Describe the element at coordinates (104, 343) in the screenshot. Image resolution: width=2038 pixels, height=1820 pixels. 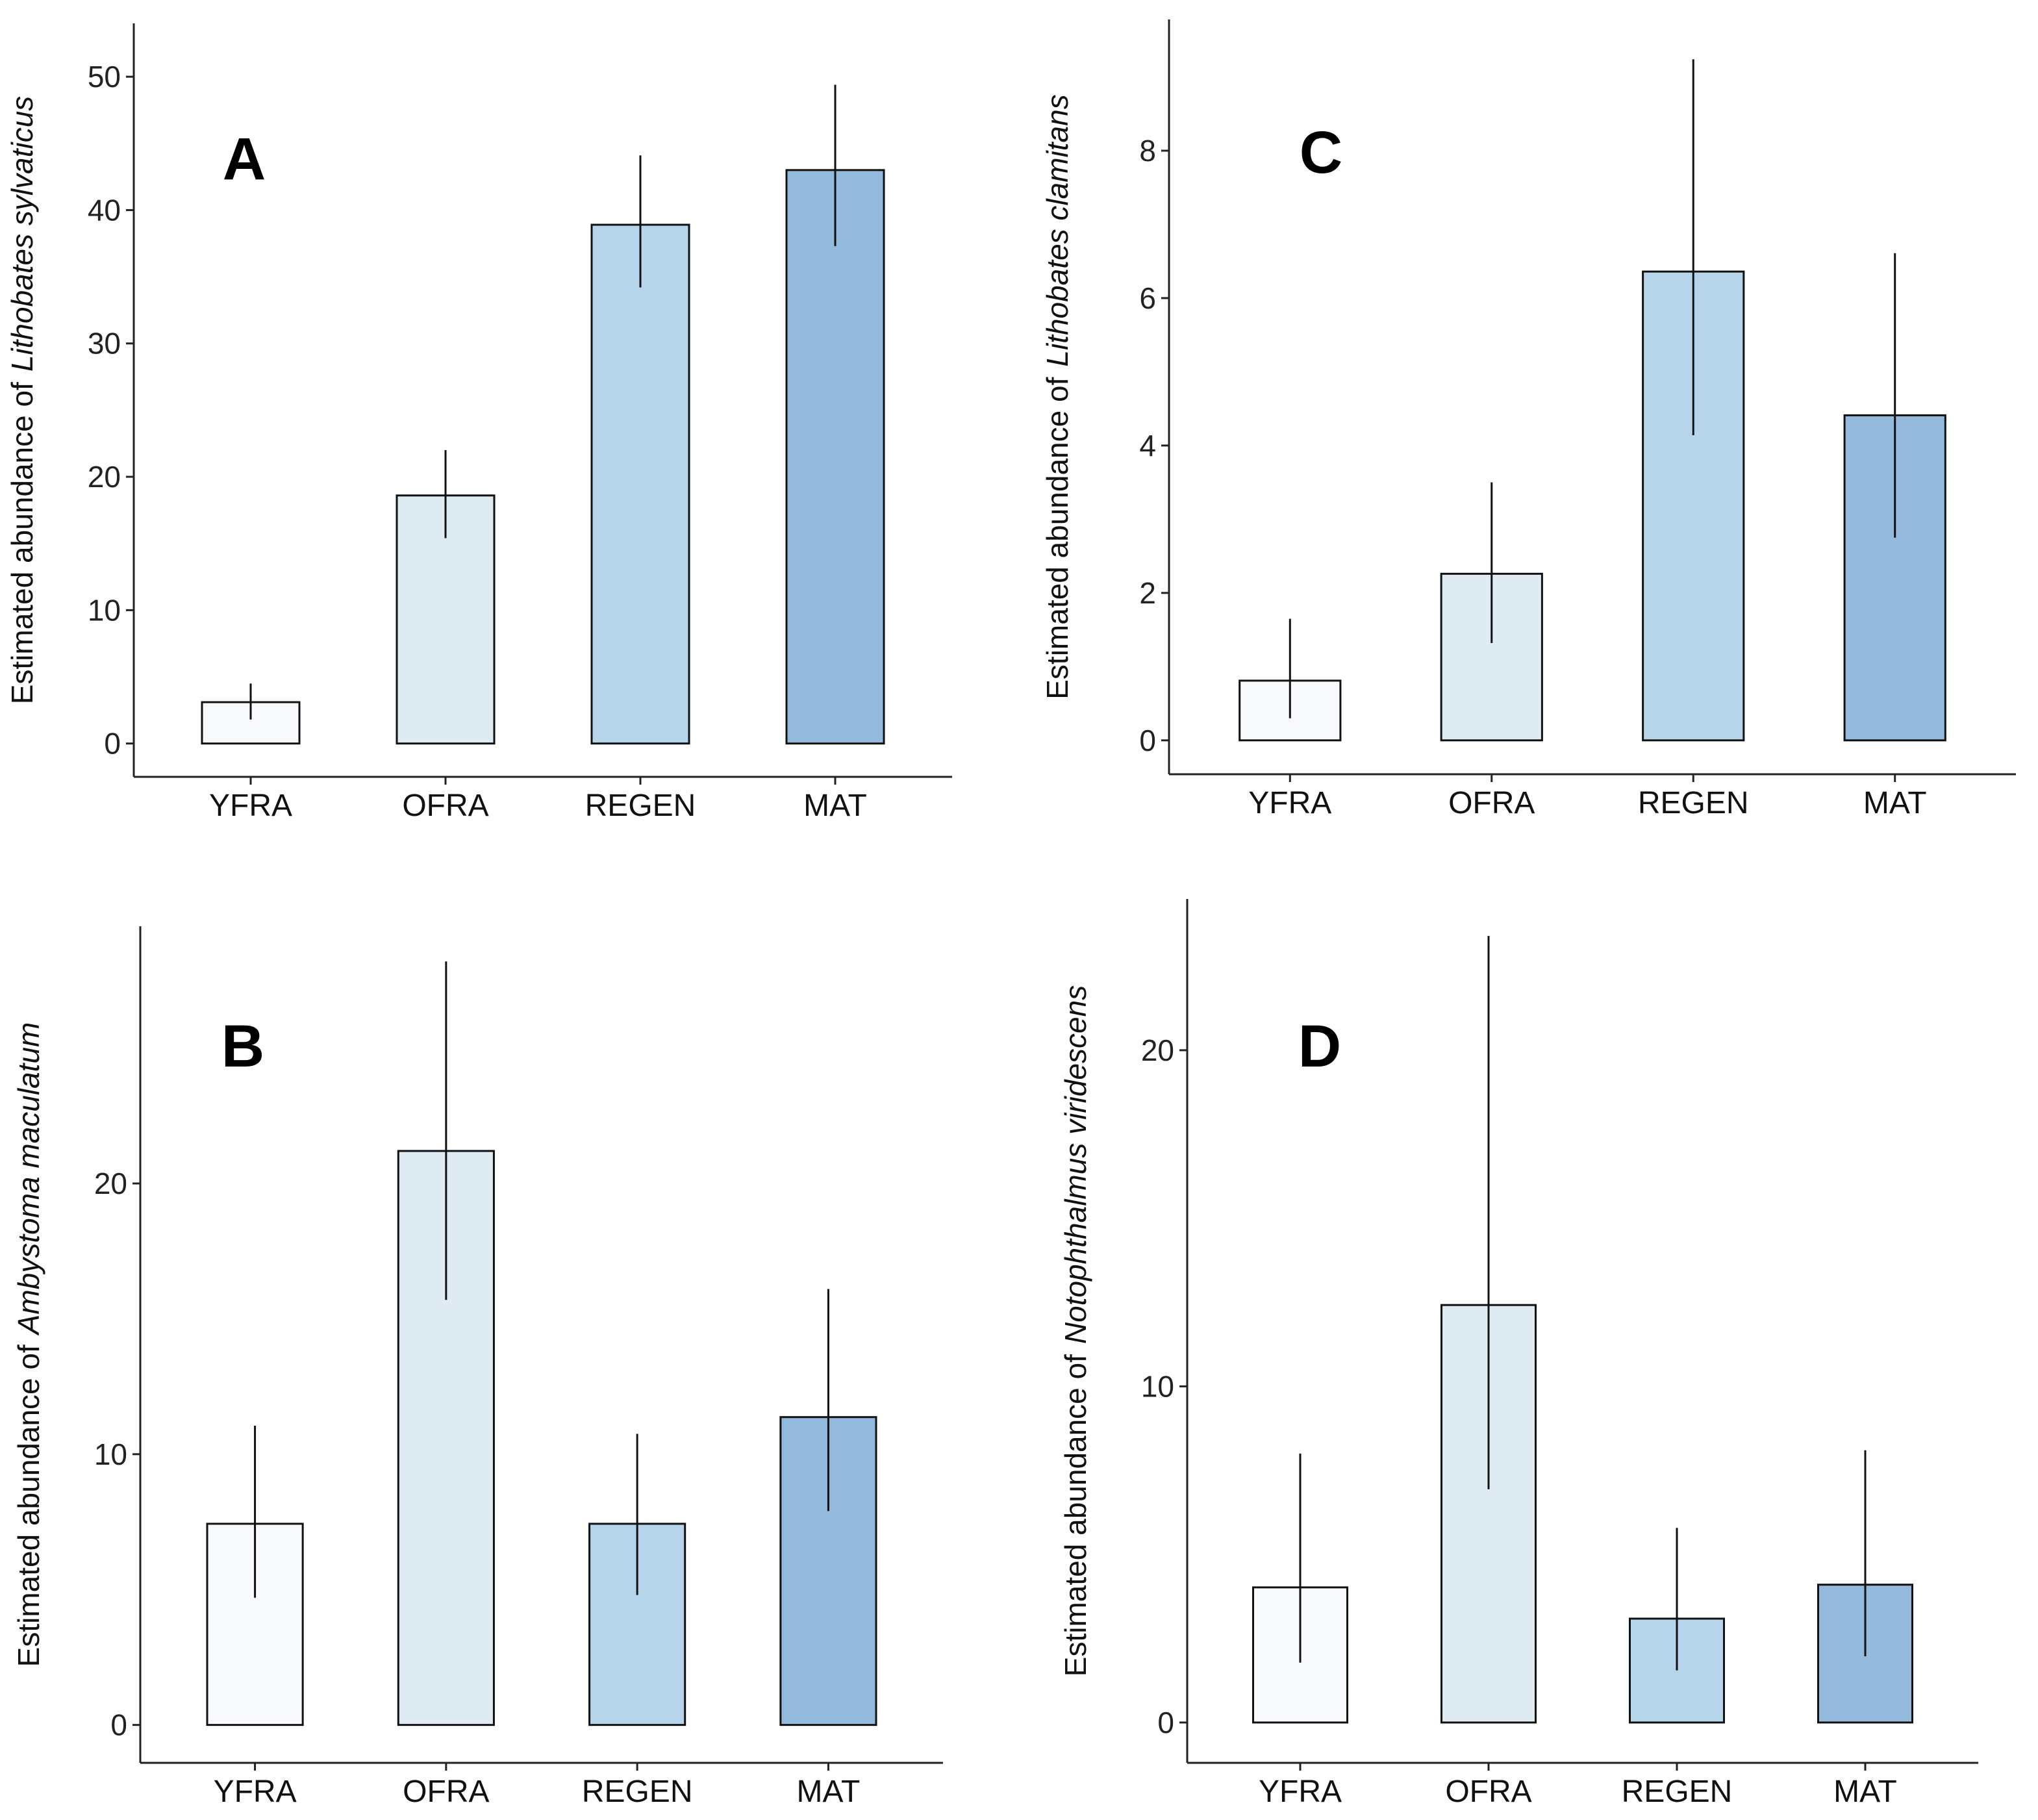
I see `y-tick-label: 30` at that location.